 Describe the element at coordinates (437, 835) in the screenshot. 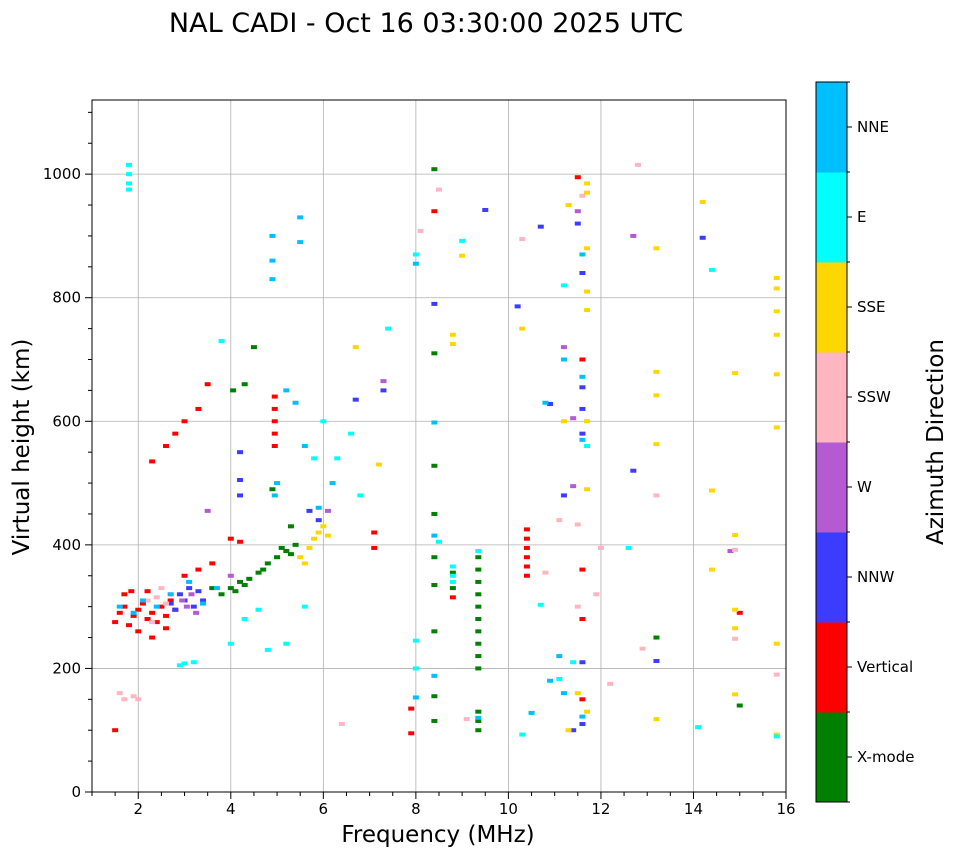

I see `x-axis-label: Frequency (MHz)` at that location.